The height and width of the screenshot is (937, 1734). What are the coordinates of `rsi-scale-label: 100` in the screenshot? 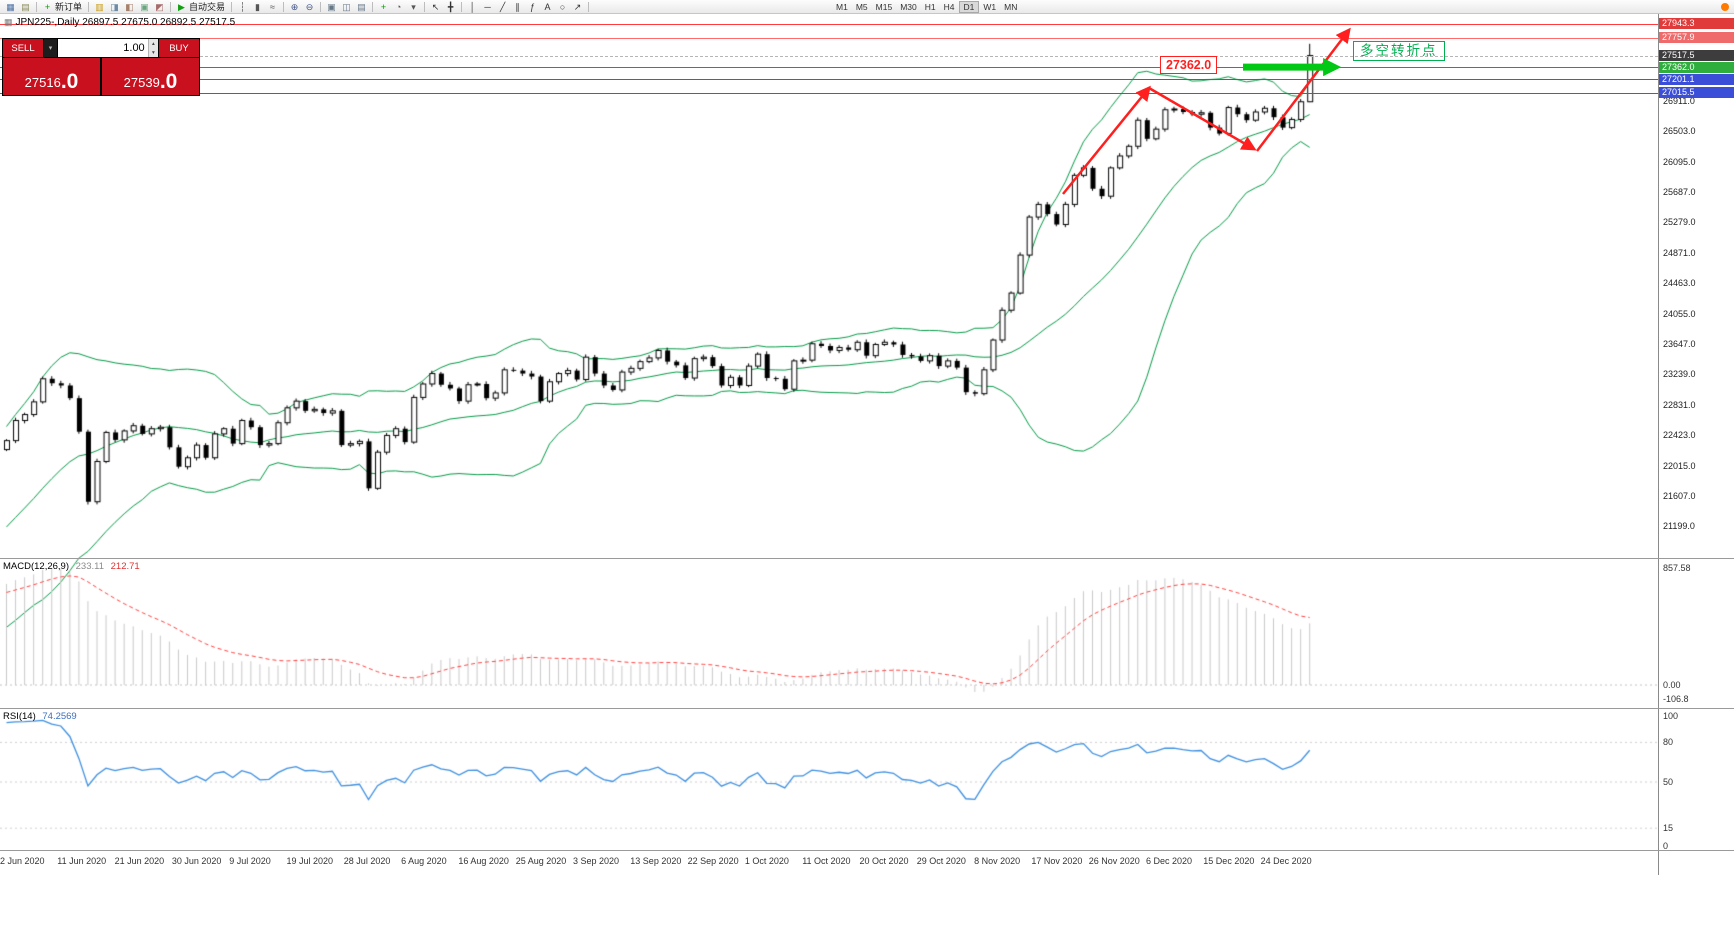 It's located at (1671, 716).